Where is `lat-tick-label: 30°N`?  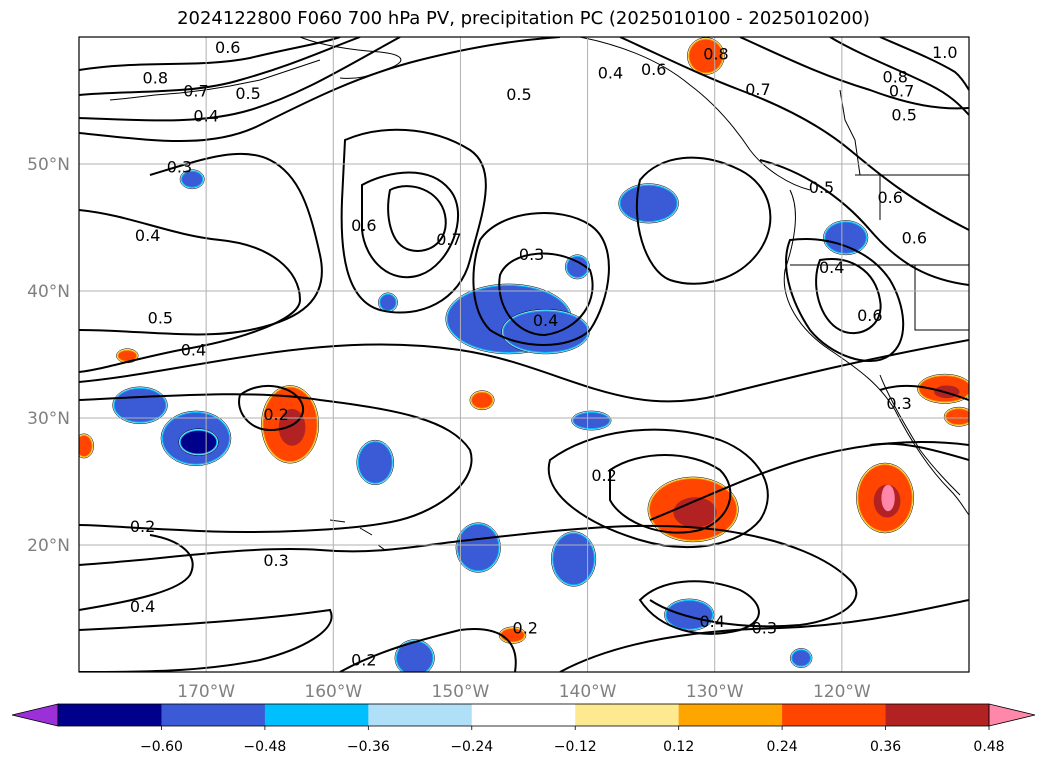
lat-tick-label: 30°N is located at coordinates (48, 419).